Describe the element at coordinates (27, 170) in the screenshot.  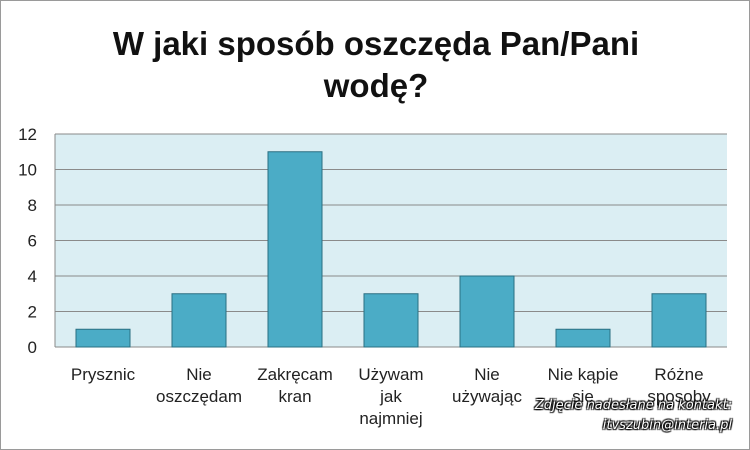
I see `y-tick-label: 10` at that location.